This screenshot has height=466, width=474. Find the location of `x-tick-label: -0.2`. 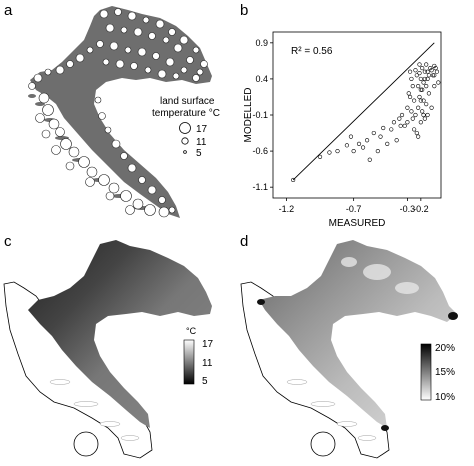

x-tick-label: -0.2 is located at coordinates (421, 209).